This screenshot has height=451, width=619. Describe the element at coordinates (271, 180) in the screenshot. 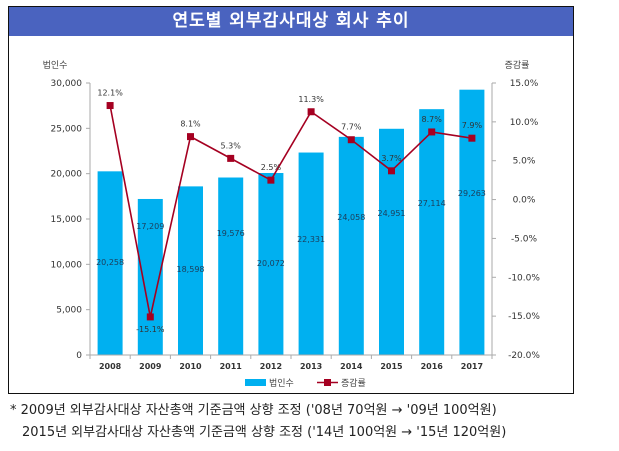

I see `marker-2012` at that location.